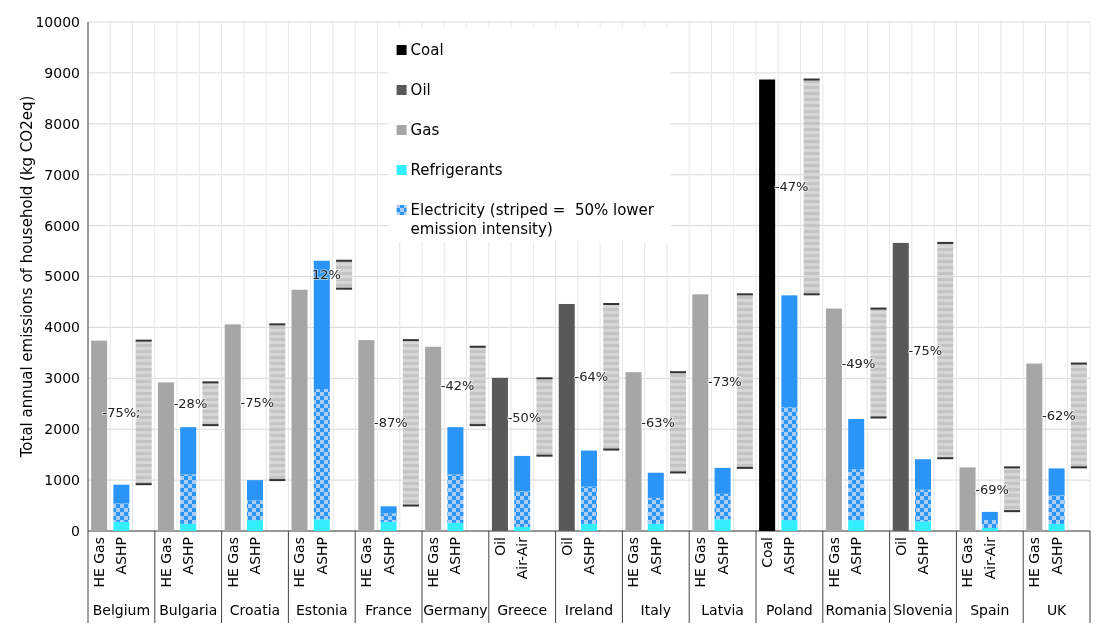 This screenshot has width=1106, height=631. I want to click on y-tick-label: 9000, so click(62, 72).